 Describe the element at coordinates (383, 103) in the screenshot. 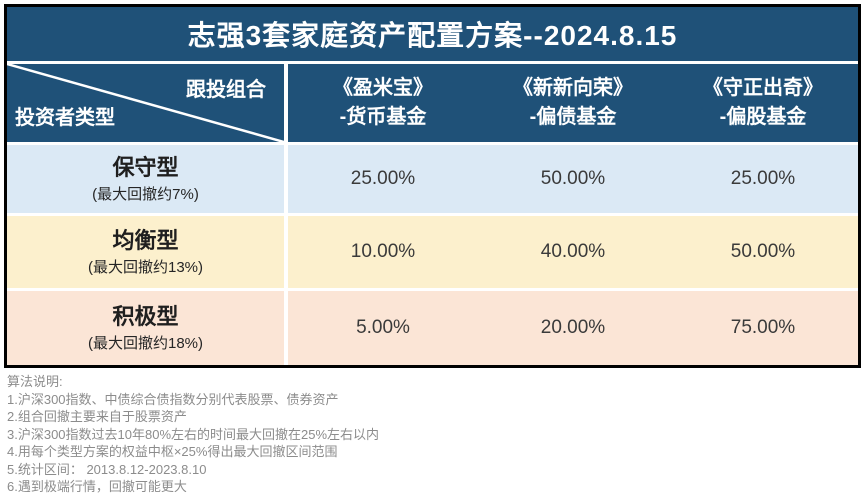

I see `column-header-yingmibao: 《盈米宝》 -货币基金` at that location.